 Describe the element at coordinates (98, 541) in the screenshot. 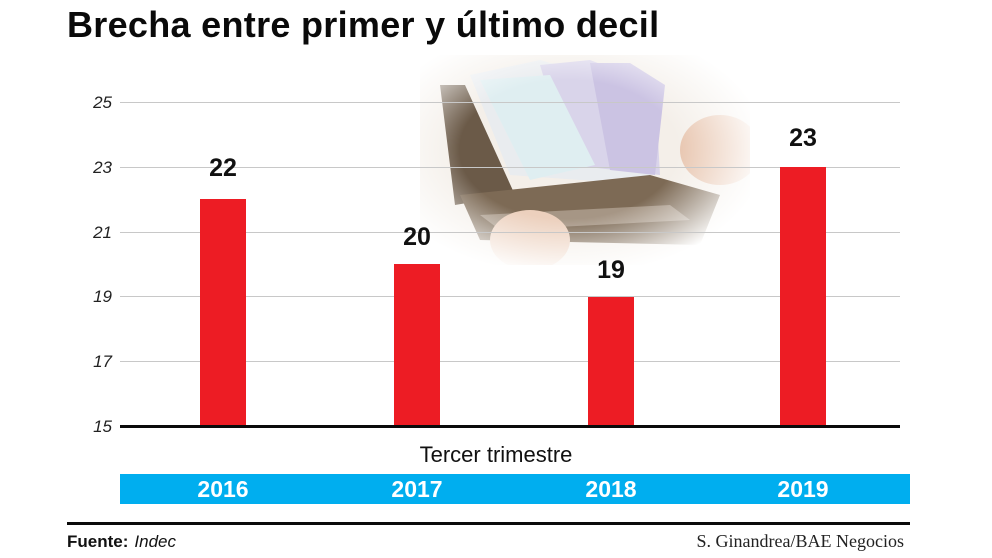

I see `source-label: Fuente:` at that location.